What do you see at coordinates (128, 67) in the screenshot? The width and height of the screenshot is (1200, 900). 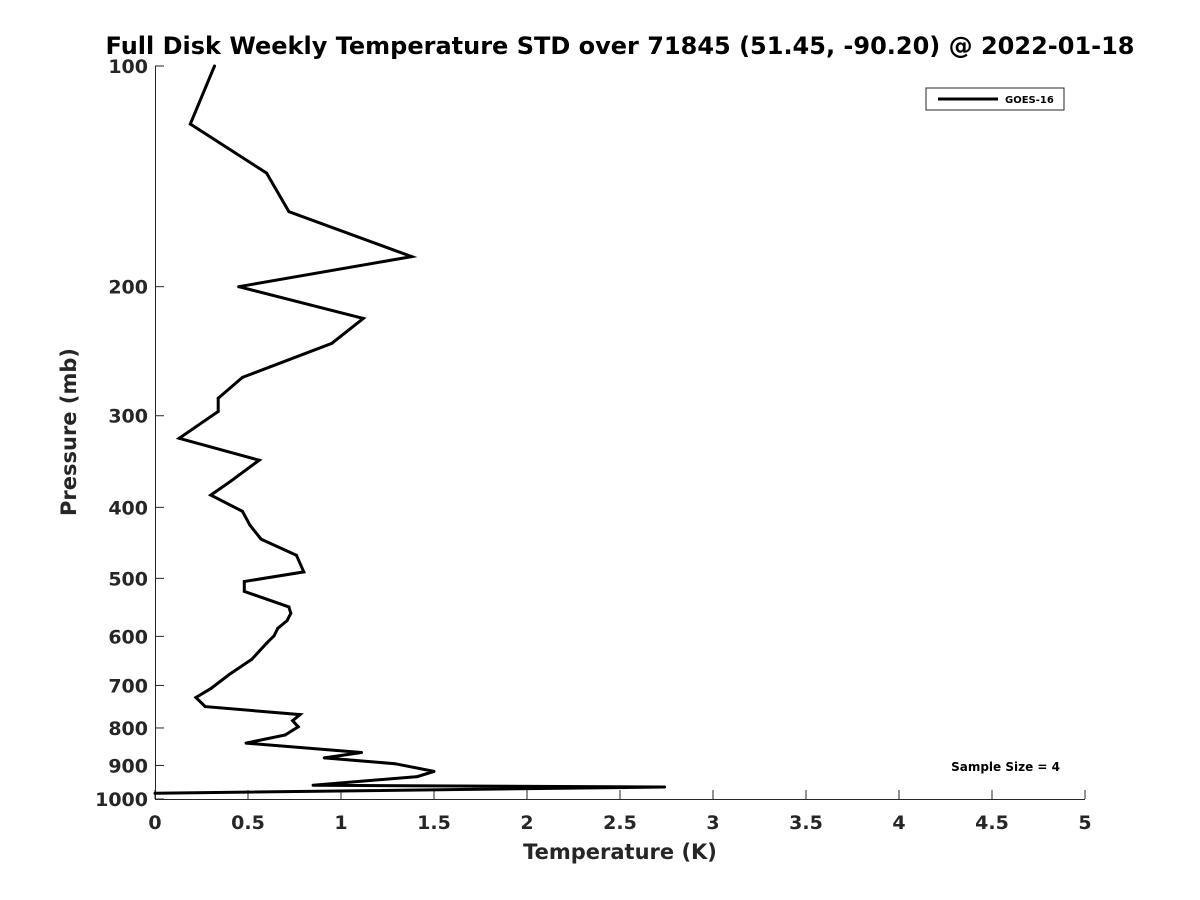 I see `y-tick-label: 100` at bounding box center [128, 67].